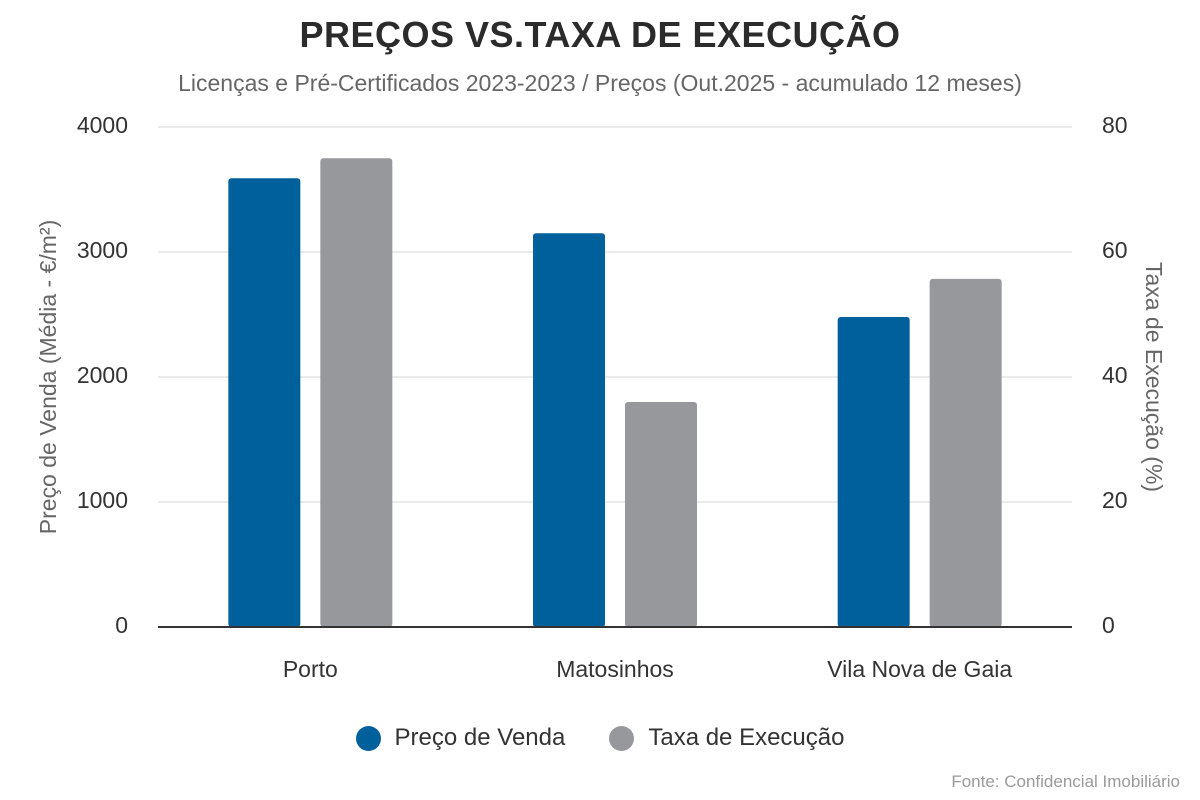  What do you see at coordinates (102, 125) in the screenshot?
I see `y-tick-label: 4000` at bounding box center [102, 125].